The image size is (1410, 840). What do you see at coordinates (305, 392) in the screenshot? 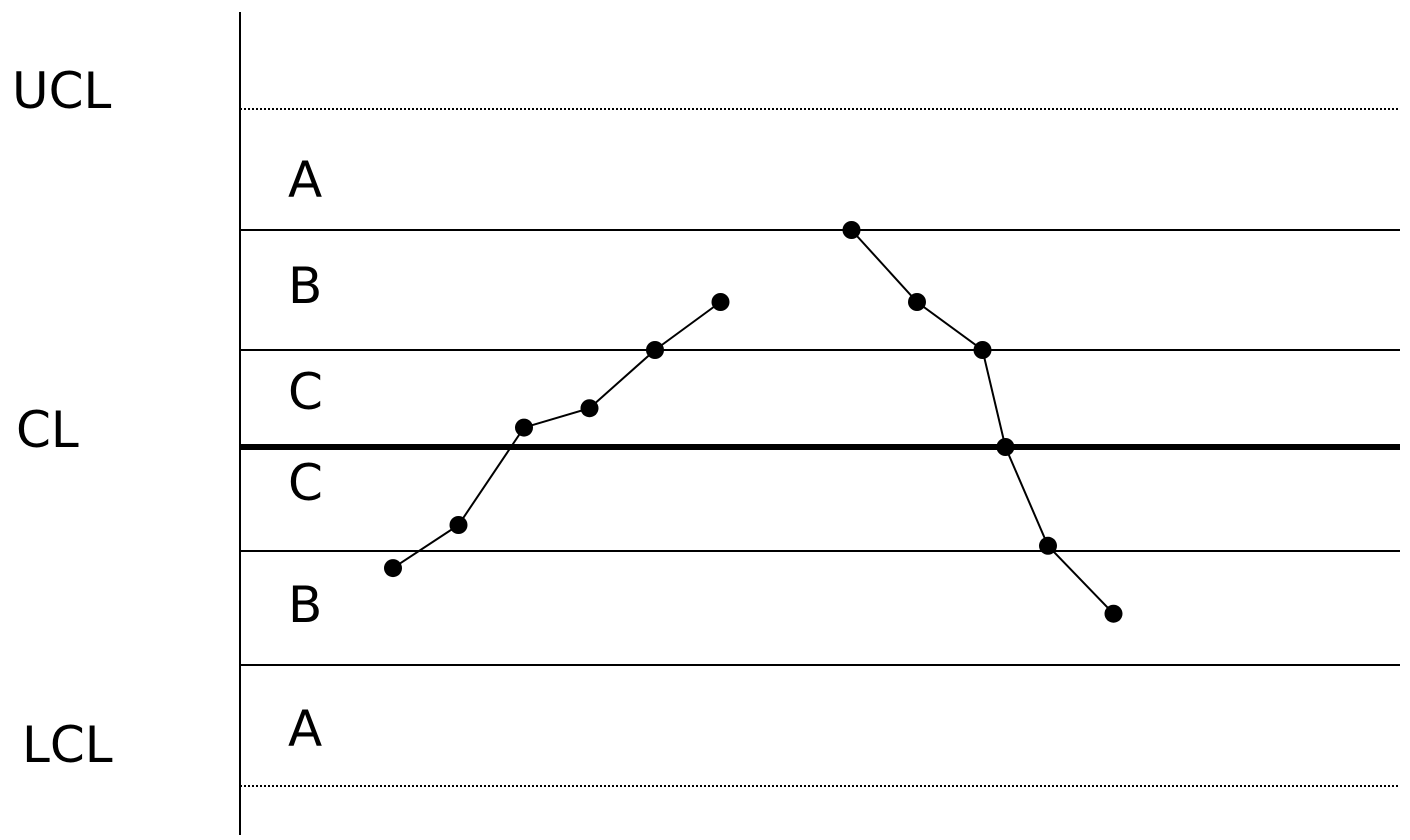
I see `zone-label-c-upper: C` at bounding box center [305, 392].